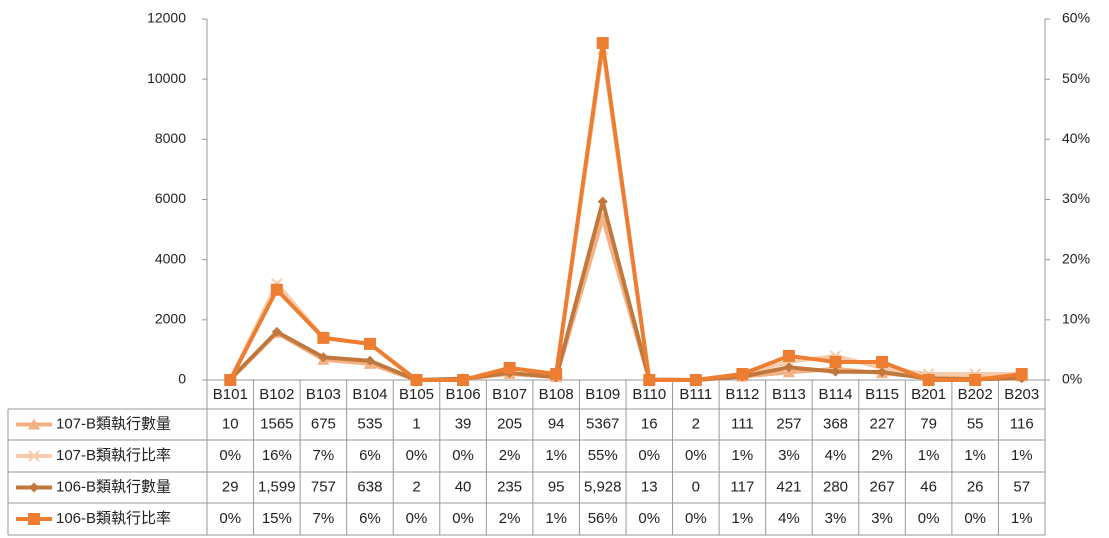 This screenshot has height=538, width=1109. What do you see at coordinates (835, 423) in the screenshot?
I see `table-cell: 368` at bounding box center [835, 423].